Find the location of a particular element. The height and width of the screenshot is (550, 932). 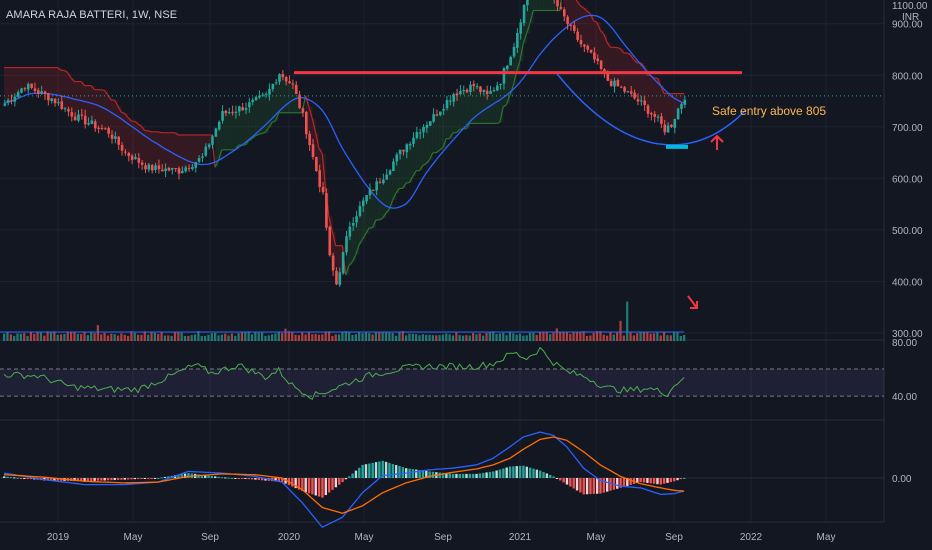

rsi-tick-label: 40.00 is located at coordinates (904, 397).